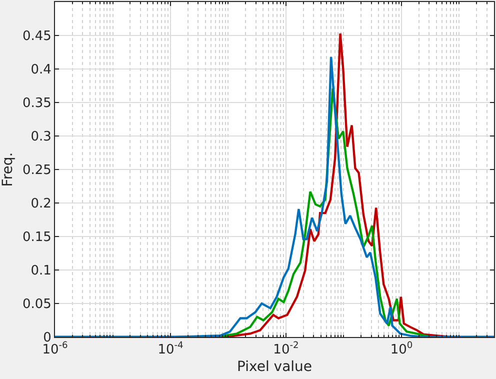 This screenshot has height=379, width=496. Describe the element at coordinates (55, 349) in the screenshot. I see `x-tick-label: 10$^{-6}$` at that location.